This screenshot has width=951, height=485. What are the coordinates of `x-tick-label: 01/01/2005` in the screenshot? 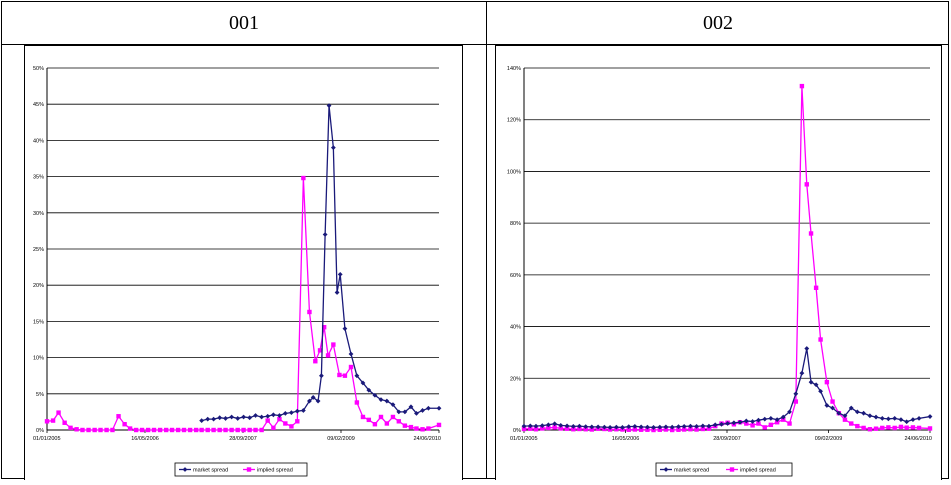 It's located at (524, 439).